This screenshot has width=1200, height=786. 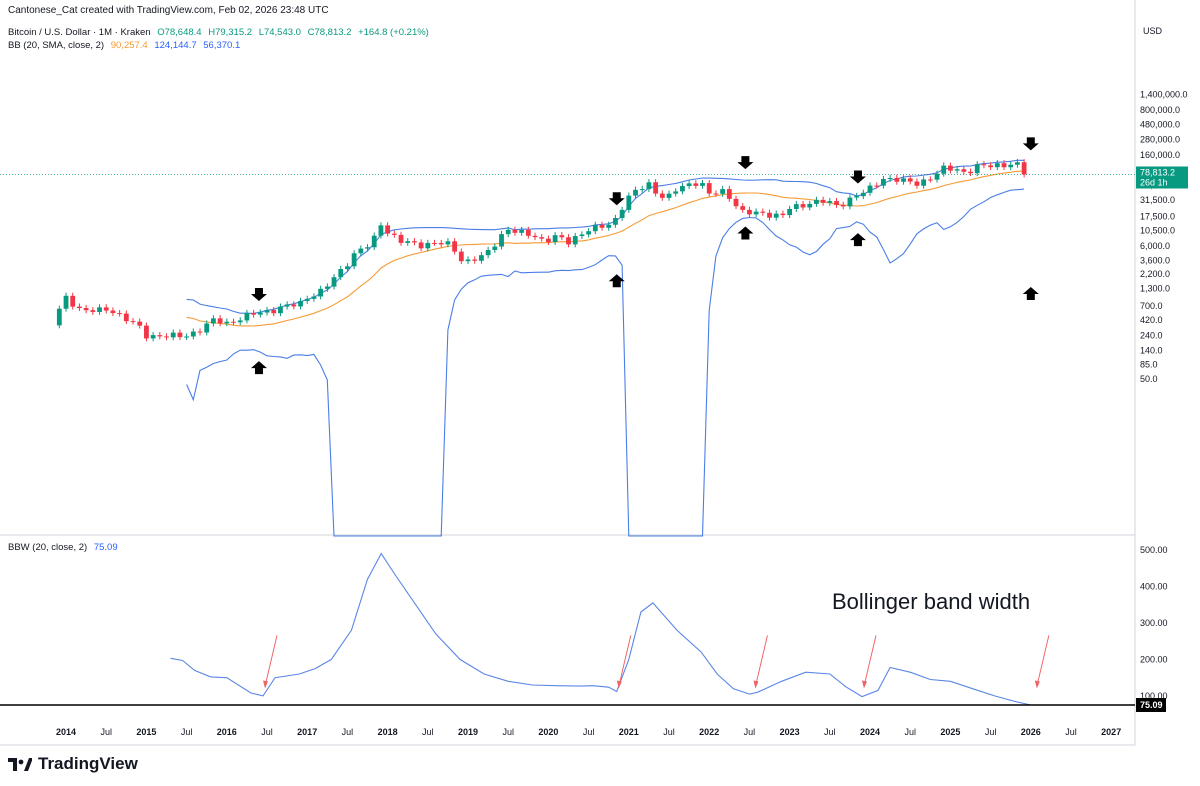 I want to click on bbw-line, so click(x=600, y=629).